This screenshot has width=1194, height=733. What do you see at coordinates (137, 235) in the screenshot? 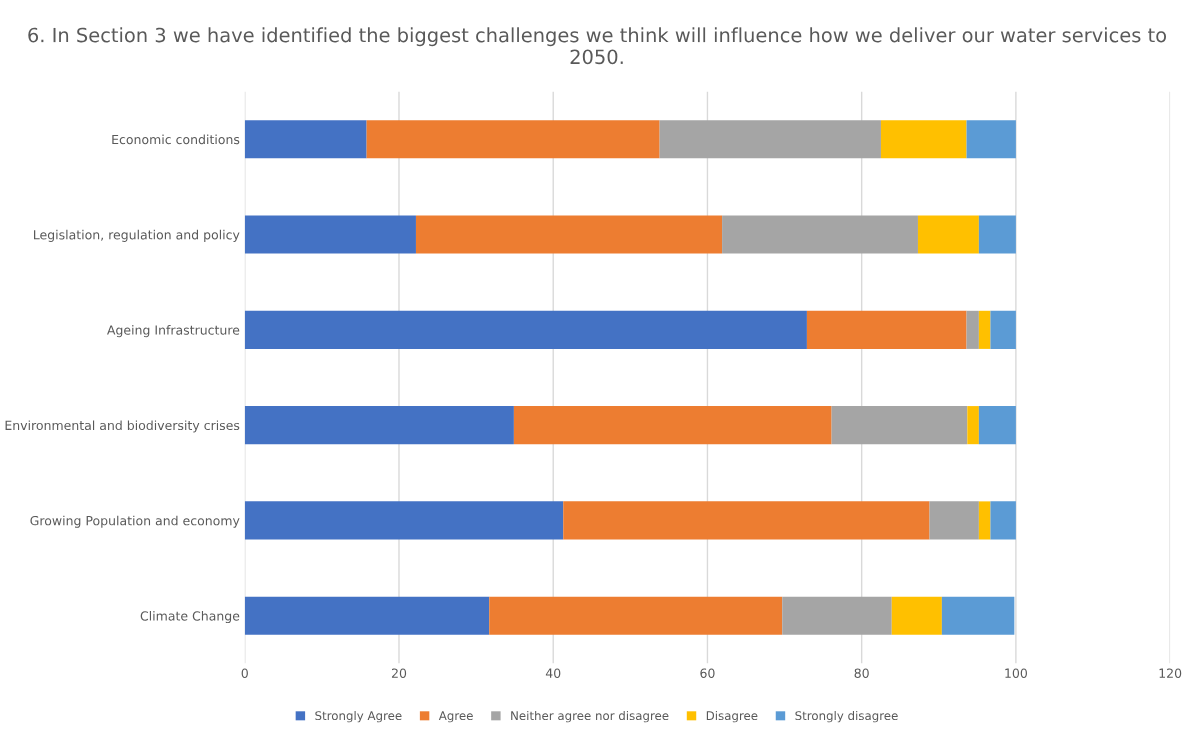
I see `y-tick-label: Legislation, regulation and policy` at bounding box center [137, 235].